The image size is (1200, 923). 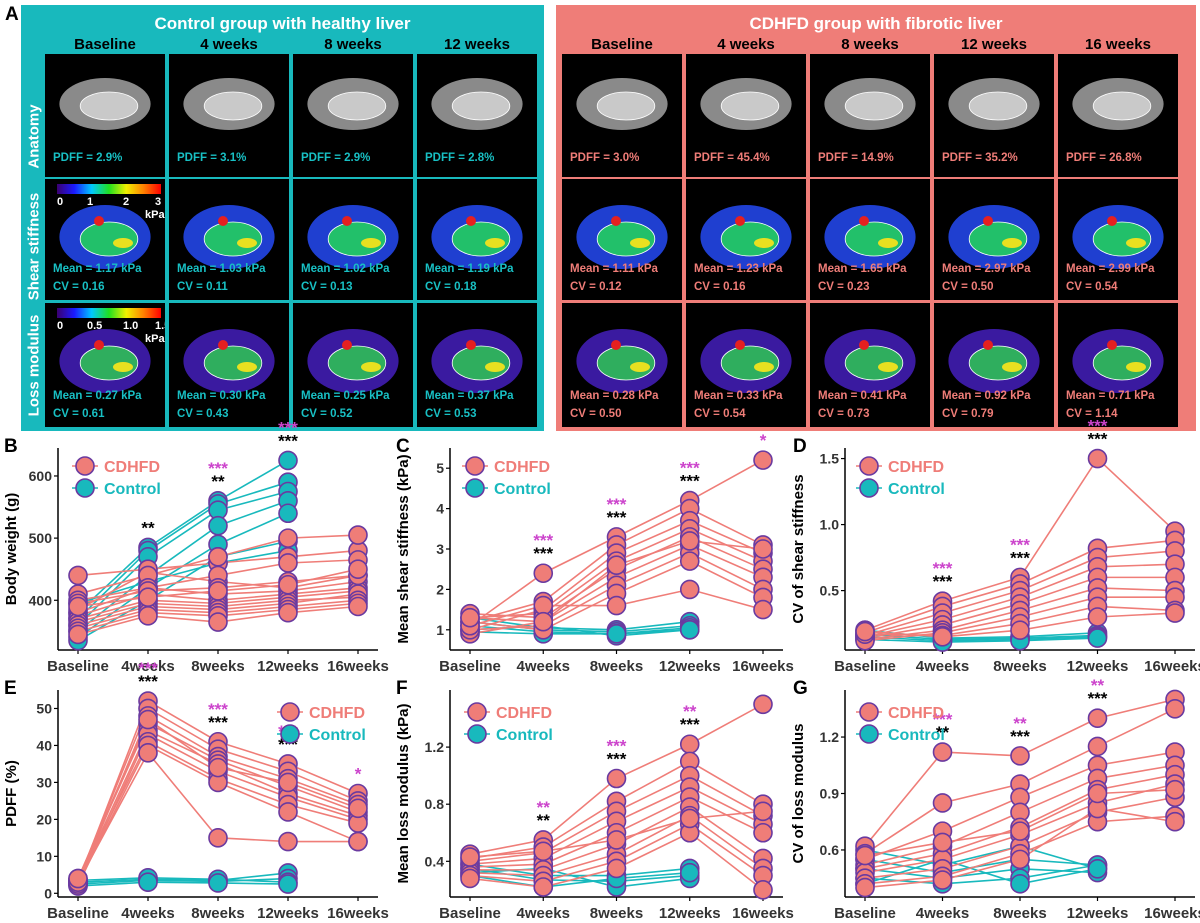 What do you see at coordinates (440, 549) in the screenshot?
I see `y-tick-label: 3` at bounding box center [440, 549].